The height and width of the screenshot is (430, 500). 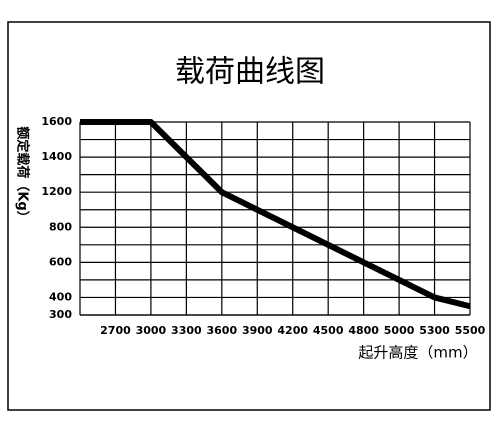 What do you see at coordinates (23, 174) in the screenshot?
I see `y-axis-label: 额定载荷（Kg）` at bounding box center [23, 174].